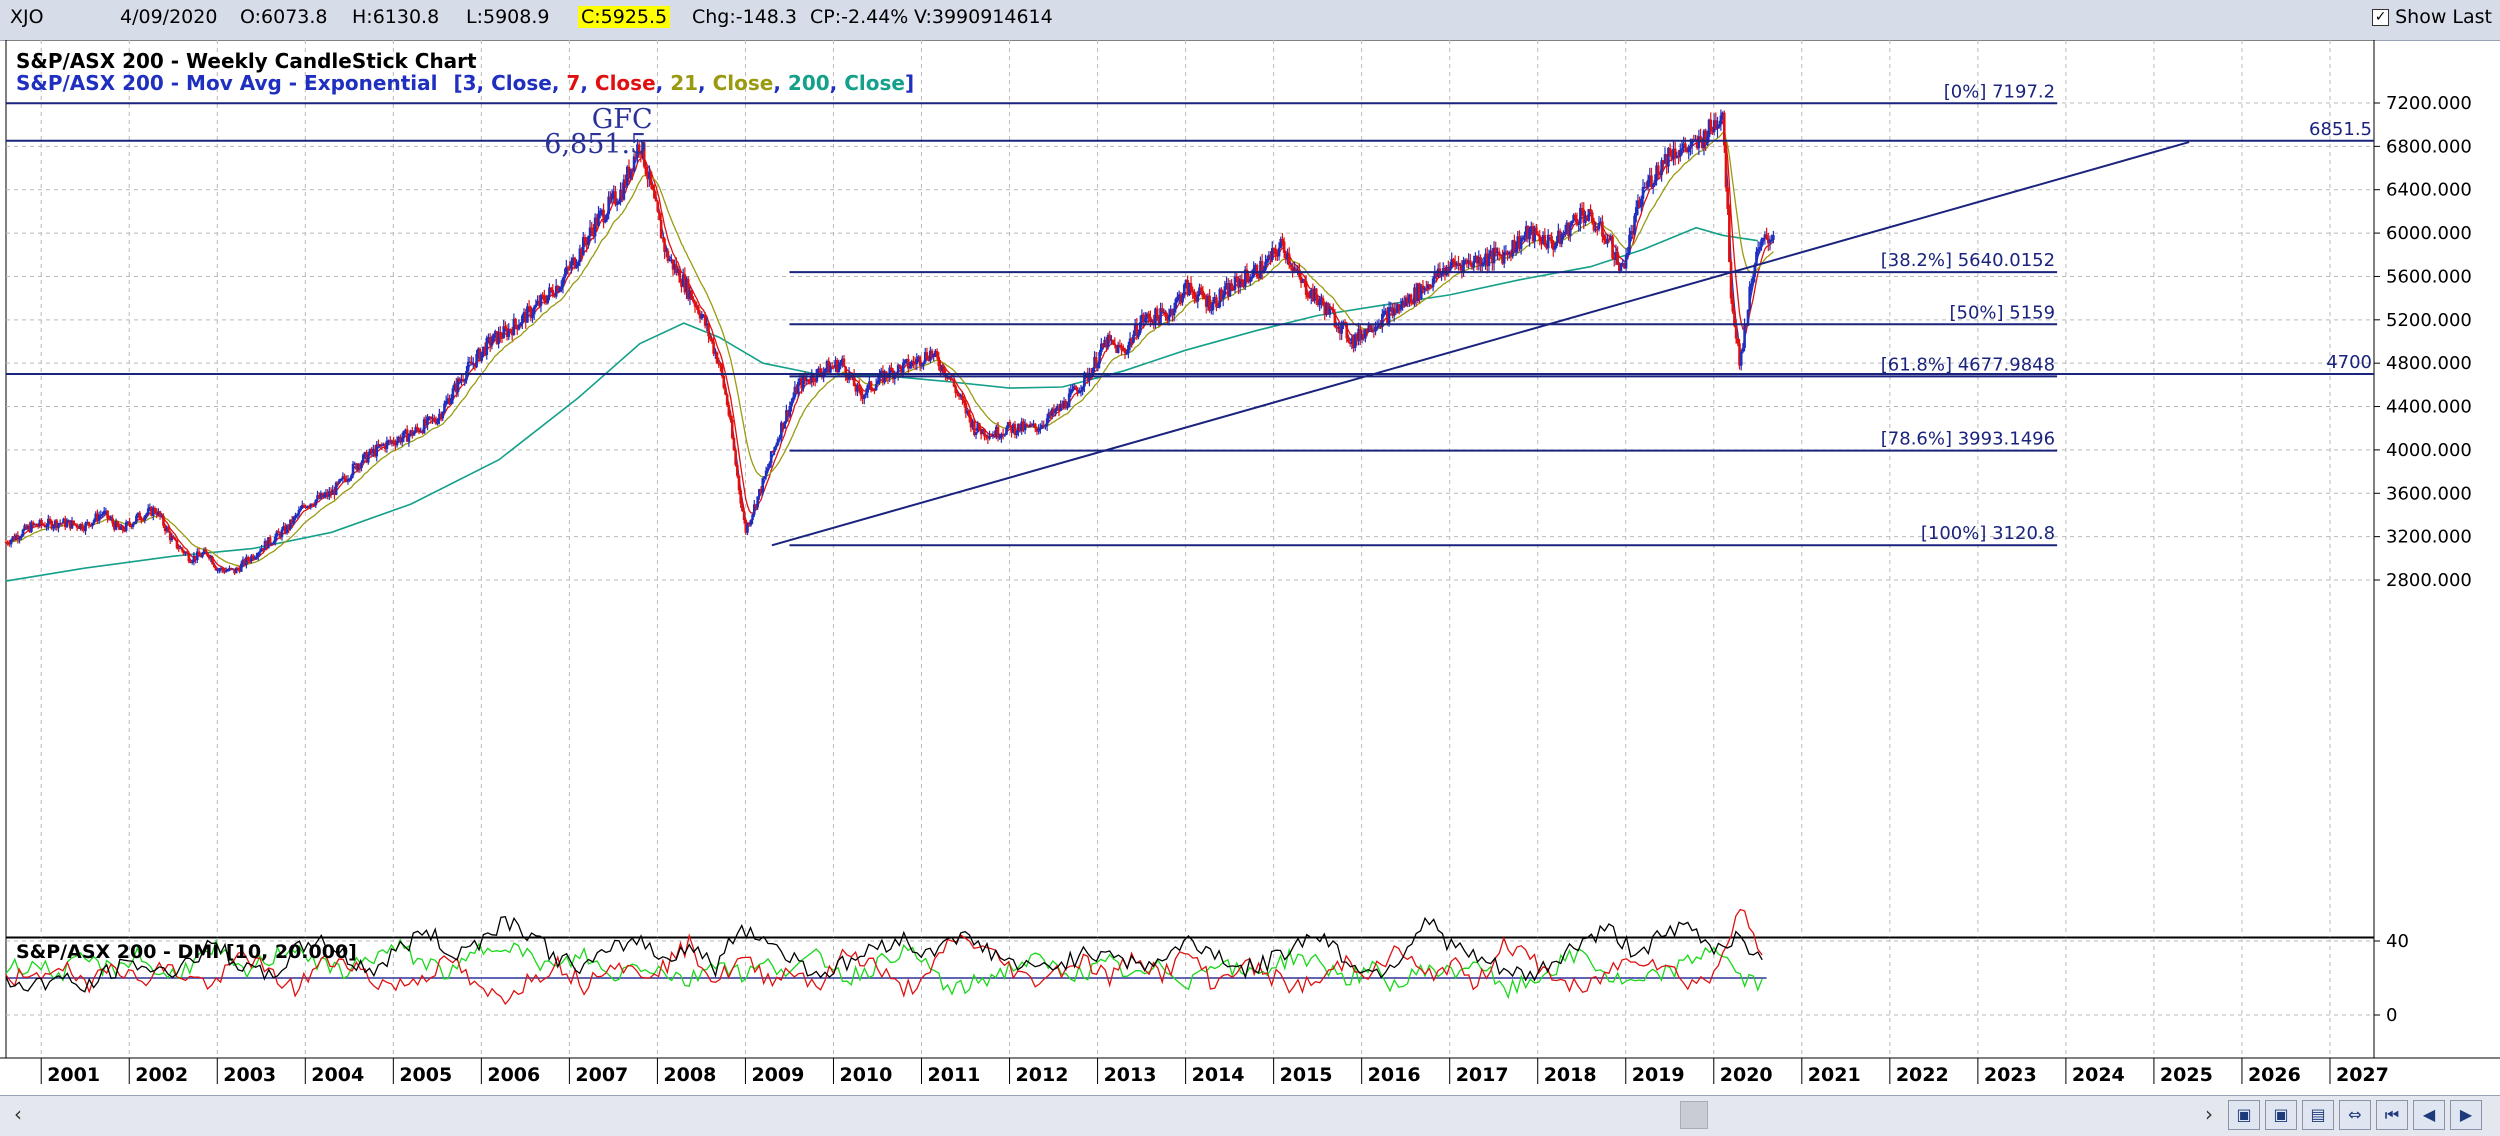  What do you see at coordinates (2355, 1115) in the screenshot?
I see `pan-both-icon: ⇔` at bounding box center [2355, 1115].